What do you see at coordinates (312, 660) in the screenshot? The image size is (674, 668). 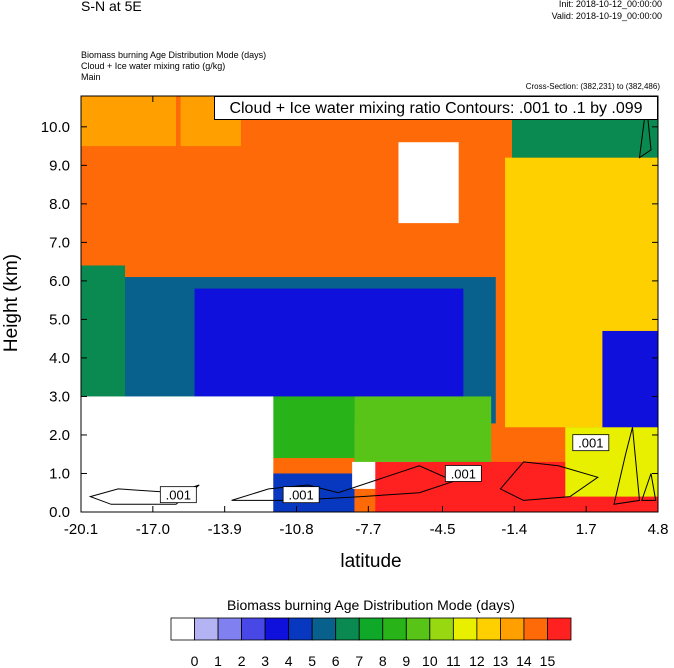 I see `colorbar-label: 5` at bounding box center [312, 660].